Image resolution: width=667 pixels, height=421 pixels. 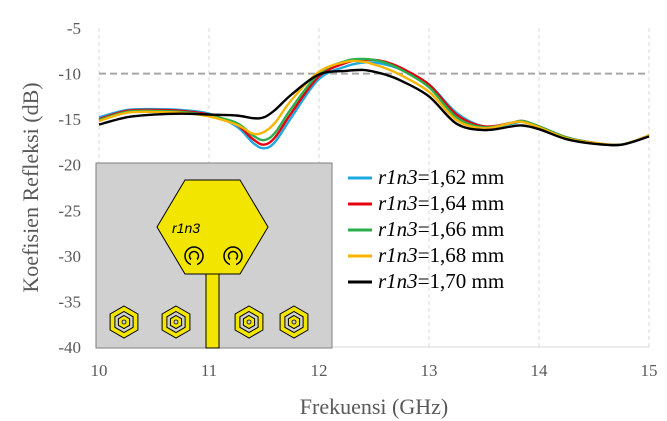 I want to click on y-tick-label-5: -30, so click(x=69, y=256).